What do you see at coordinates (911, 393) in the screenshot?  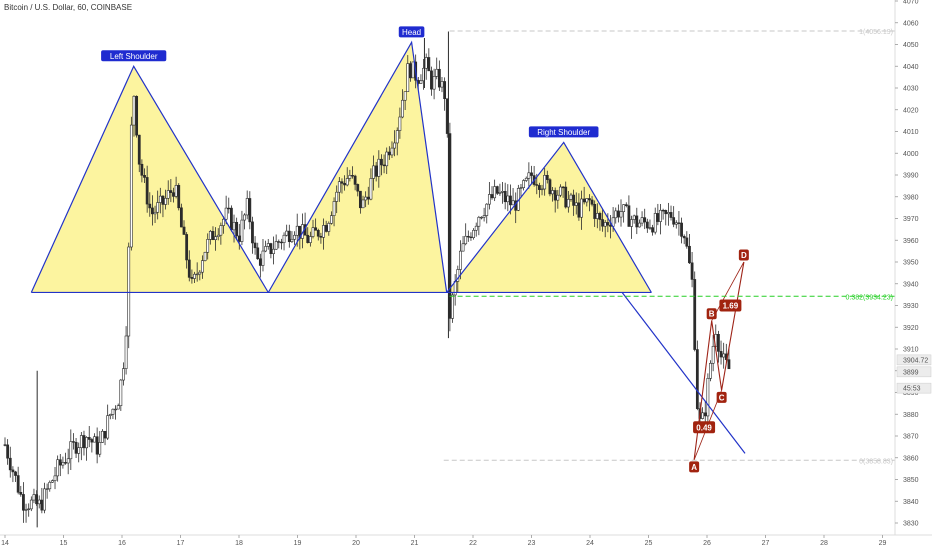 I see `price-tick-label: 3890` at bounding box center [911, 393].